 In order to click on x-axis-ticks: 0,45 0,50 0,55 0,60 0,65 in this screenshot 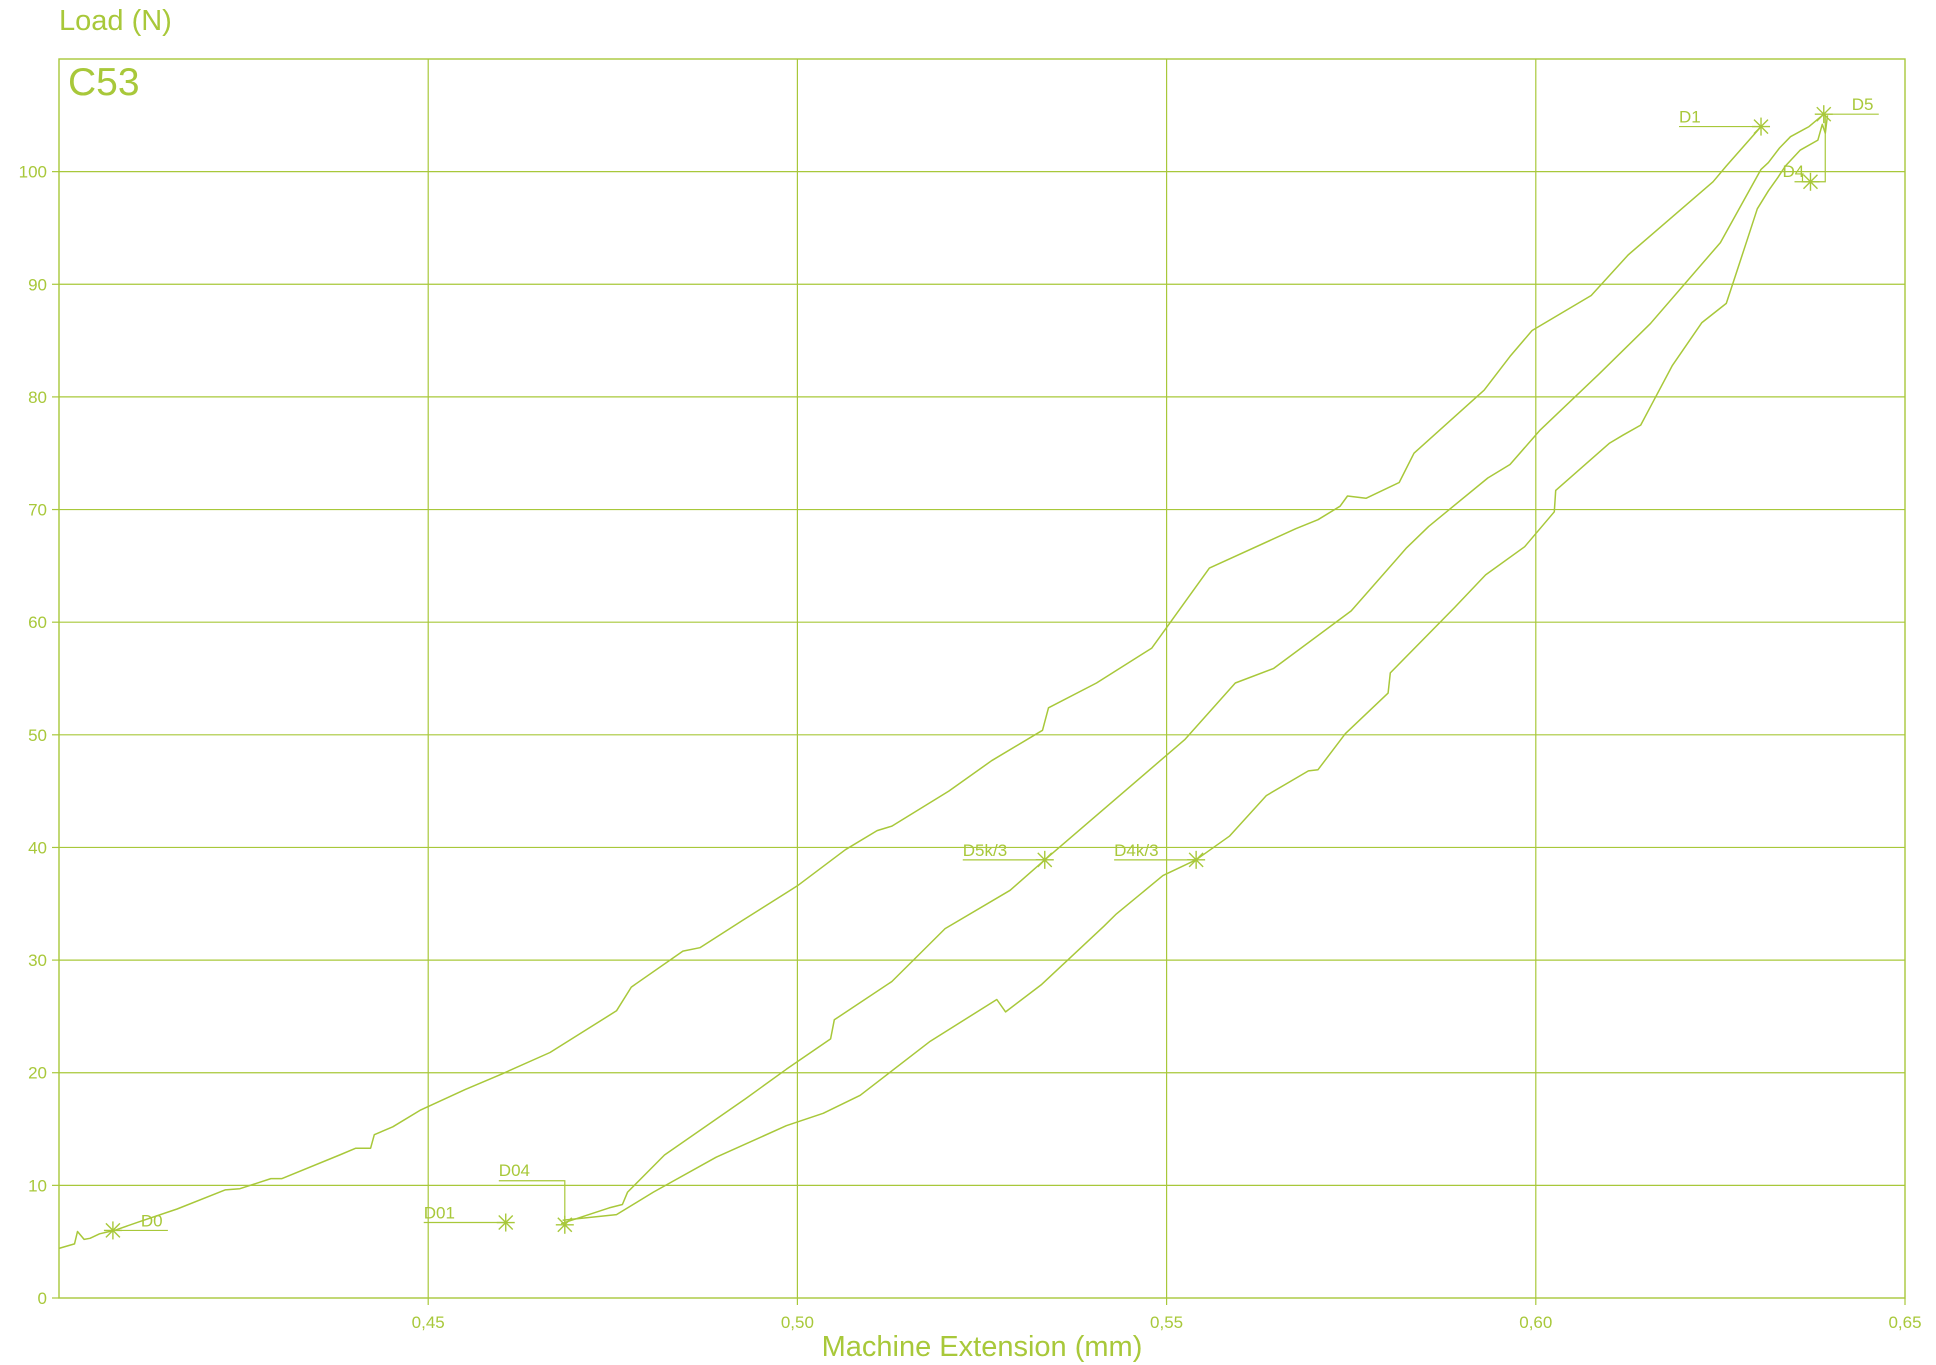, I will do `click(1167, 1315)`.